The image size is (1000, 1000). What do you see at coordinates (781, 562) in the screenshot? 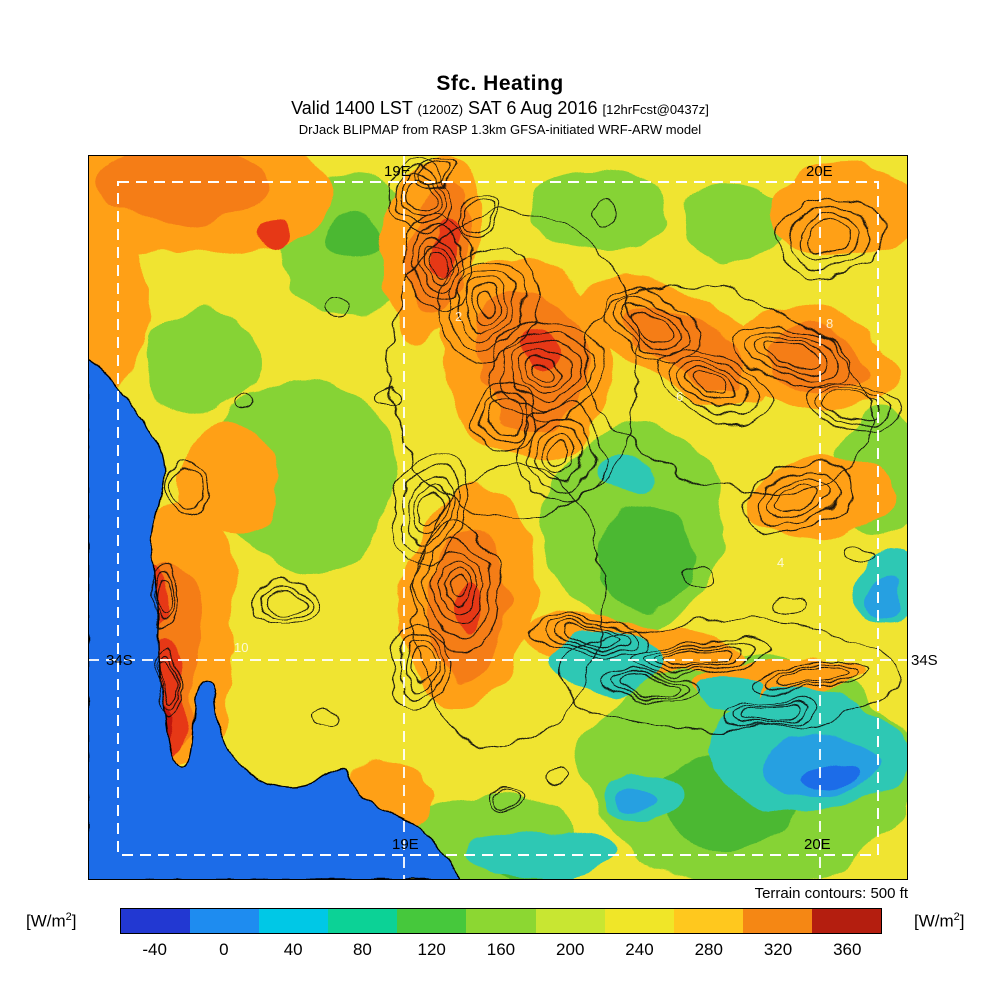
I see `map-faint-label-4: 4` at bounding box center [781, 562].